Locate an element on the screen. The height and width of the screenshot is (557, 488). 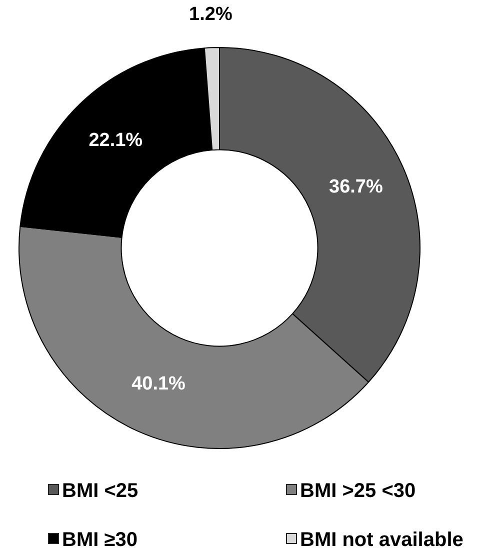
legend-label: BMI not available is located at coordinates (382, 540).